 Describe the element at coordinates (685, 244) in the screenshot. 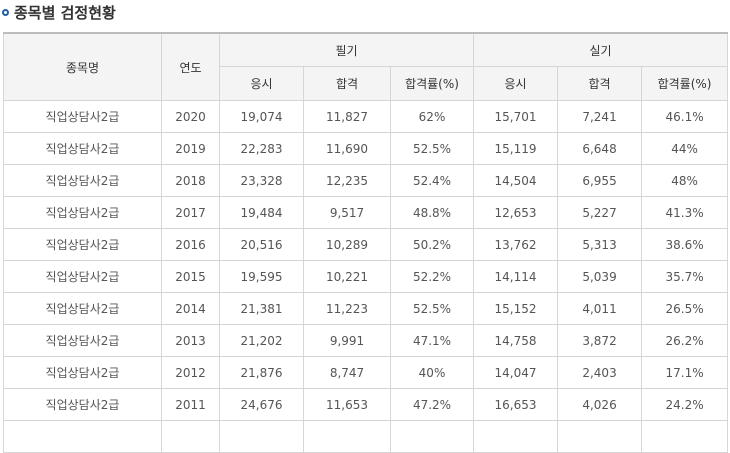

I see `practical-pass-rate-cell: 38.6%` at that location.